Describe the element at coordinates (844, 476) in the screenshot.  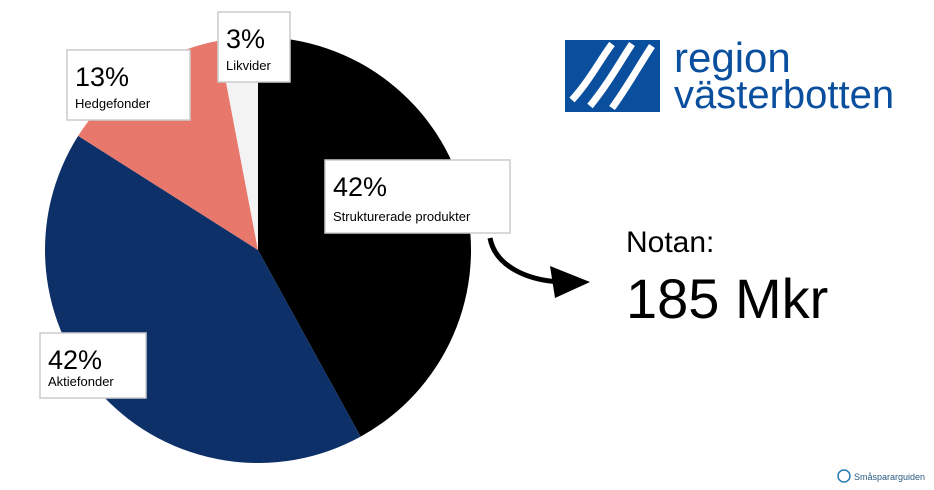
I see `watermark-icon` at that location.